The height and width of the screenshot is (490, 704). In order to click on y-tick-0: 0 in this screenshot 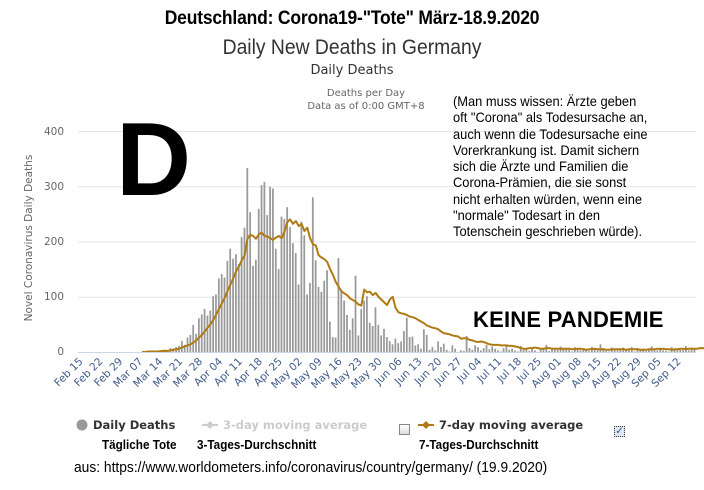, I will do `click(60, 352)`.